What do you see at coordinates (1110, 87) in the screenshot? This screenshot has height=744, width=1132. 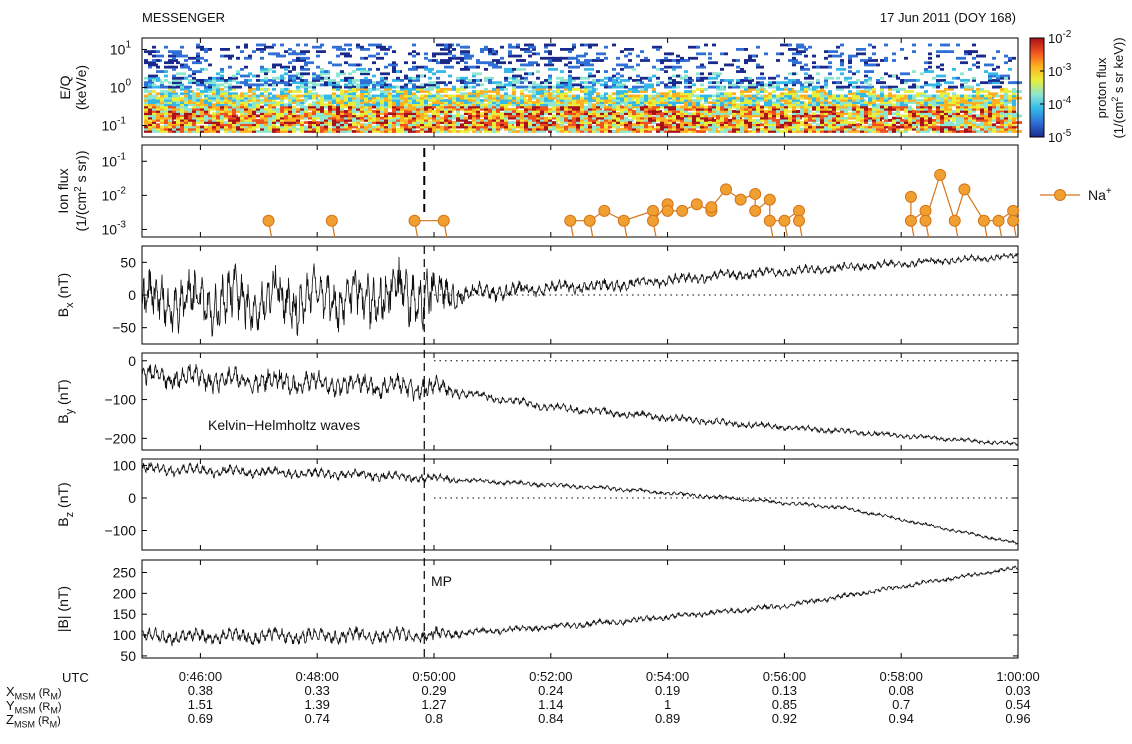 I see `colorbar-label: proton flux(1/(cm2 s sr keV))` at bounding box center [1110, 87].